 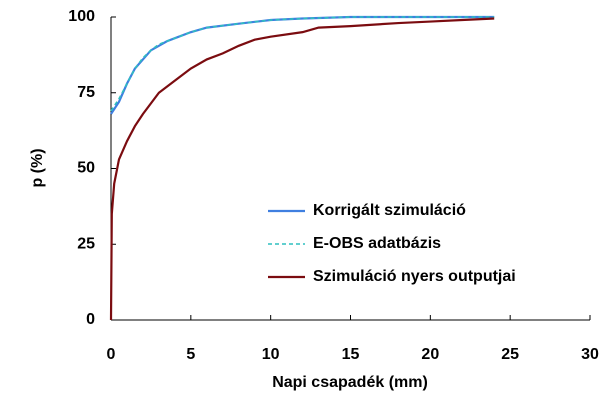 I want to click on legend-label: Szimuláció nyers outputjai, so click(x=414, y=276).